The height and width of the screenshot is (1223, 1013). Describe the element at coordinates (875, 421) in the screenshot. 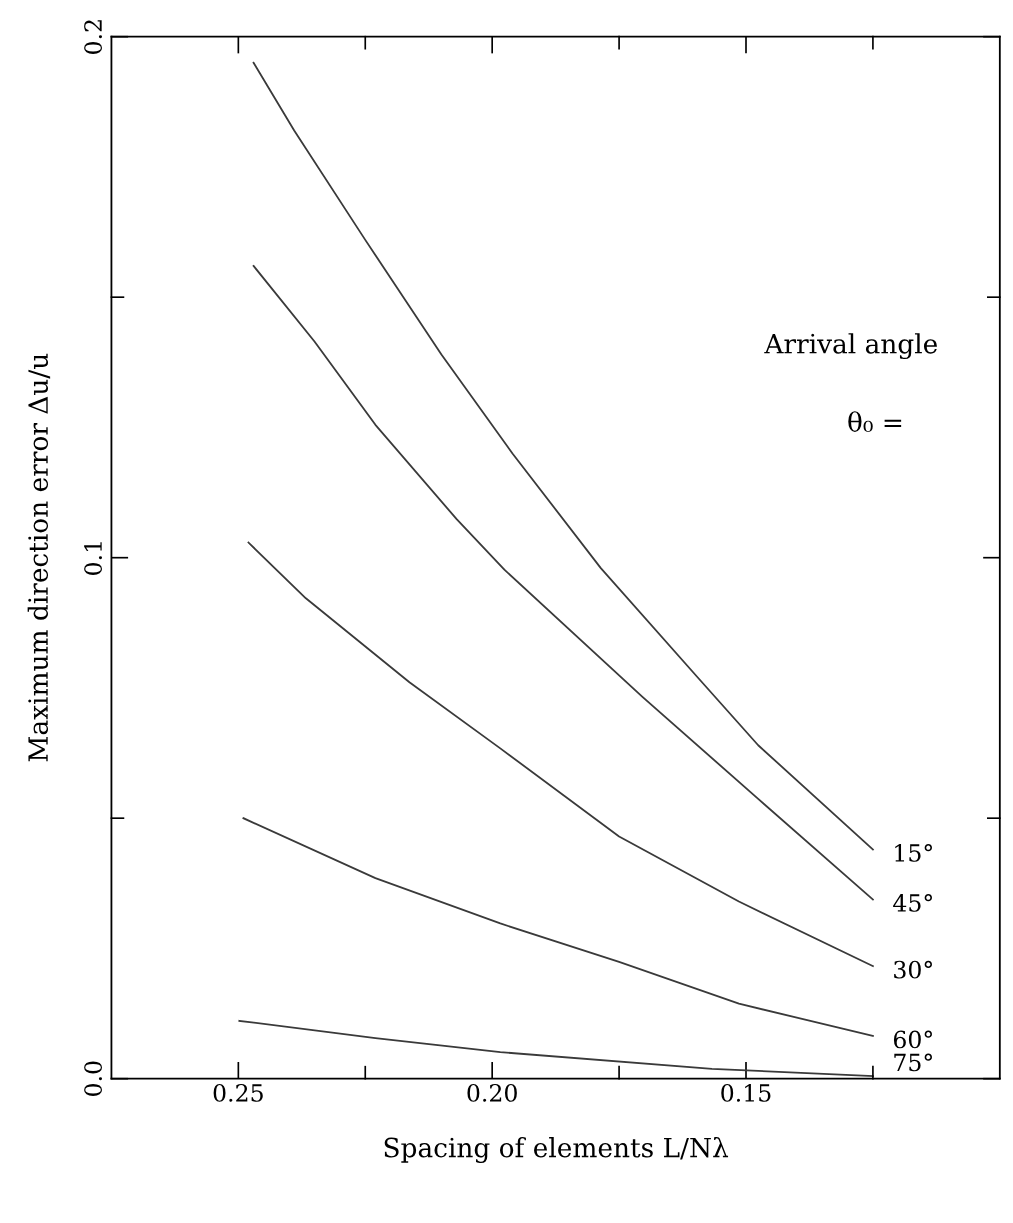

I see `annotation: θ₀ =` at that location.